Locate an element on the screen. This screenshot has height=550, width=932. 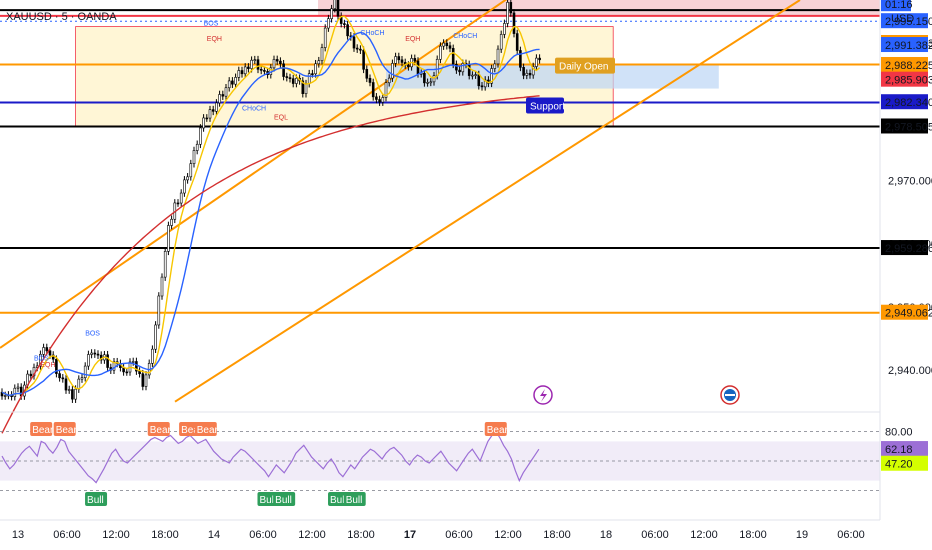
resistance-zone is located at coordinates (599, 8).